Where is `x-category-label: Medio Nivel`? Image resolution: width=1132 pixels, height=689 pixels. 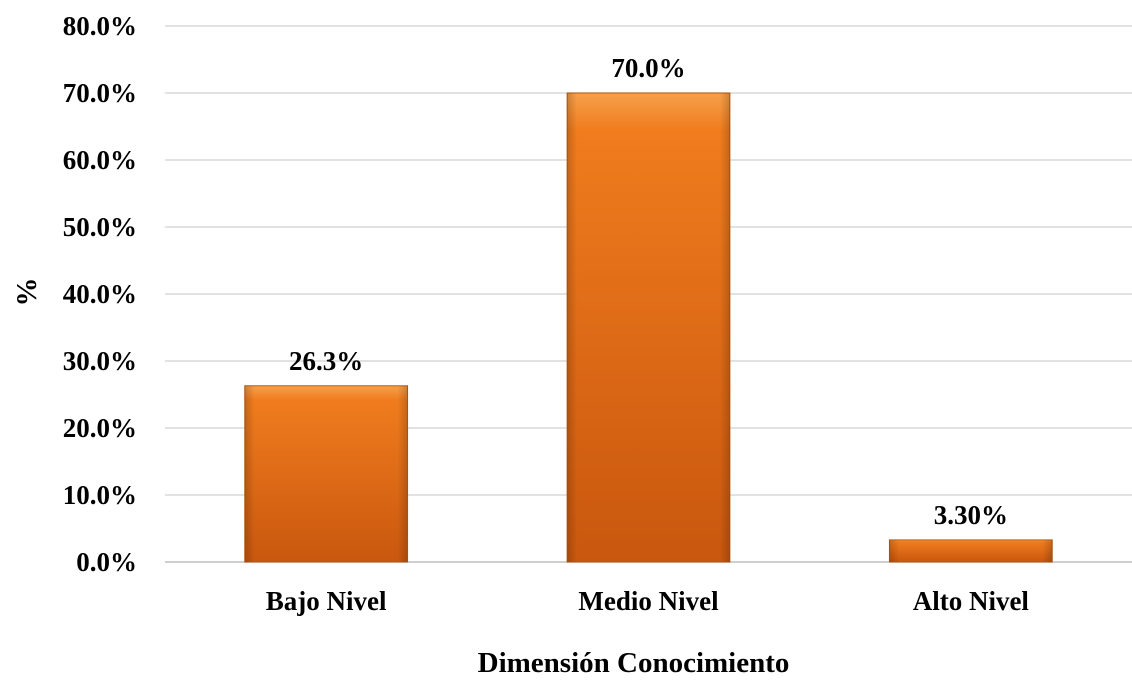 x-category-label: Medio Nivel is located at coordinates (648, 601).